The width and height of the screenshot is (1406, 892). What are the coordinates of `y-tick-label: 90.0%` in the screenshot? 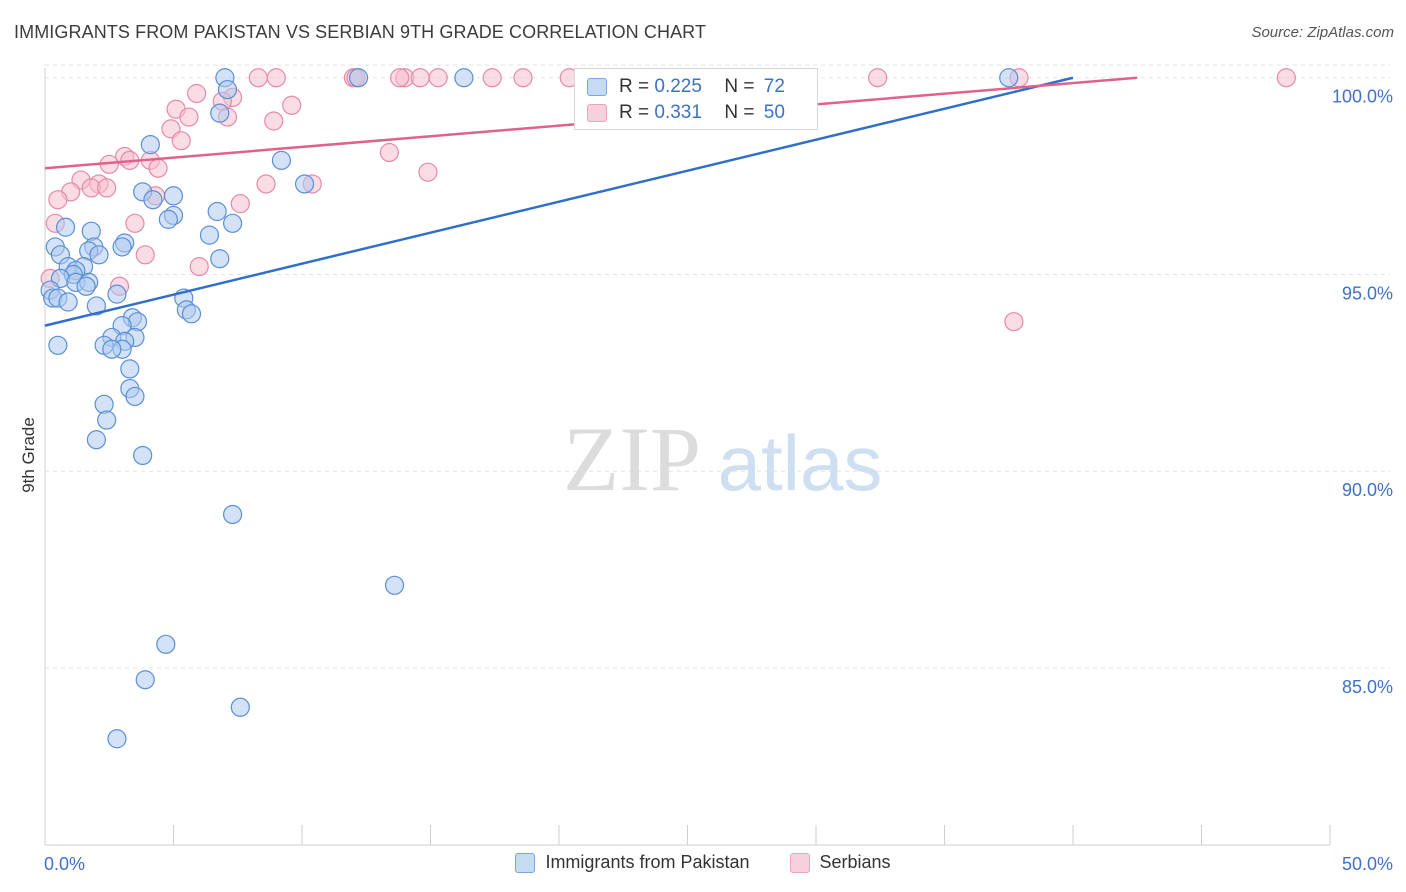 It's located at (1367, 490).